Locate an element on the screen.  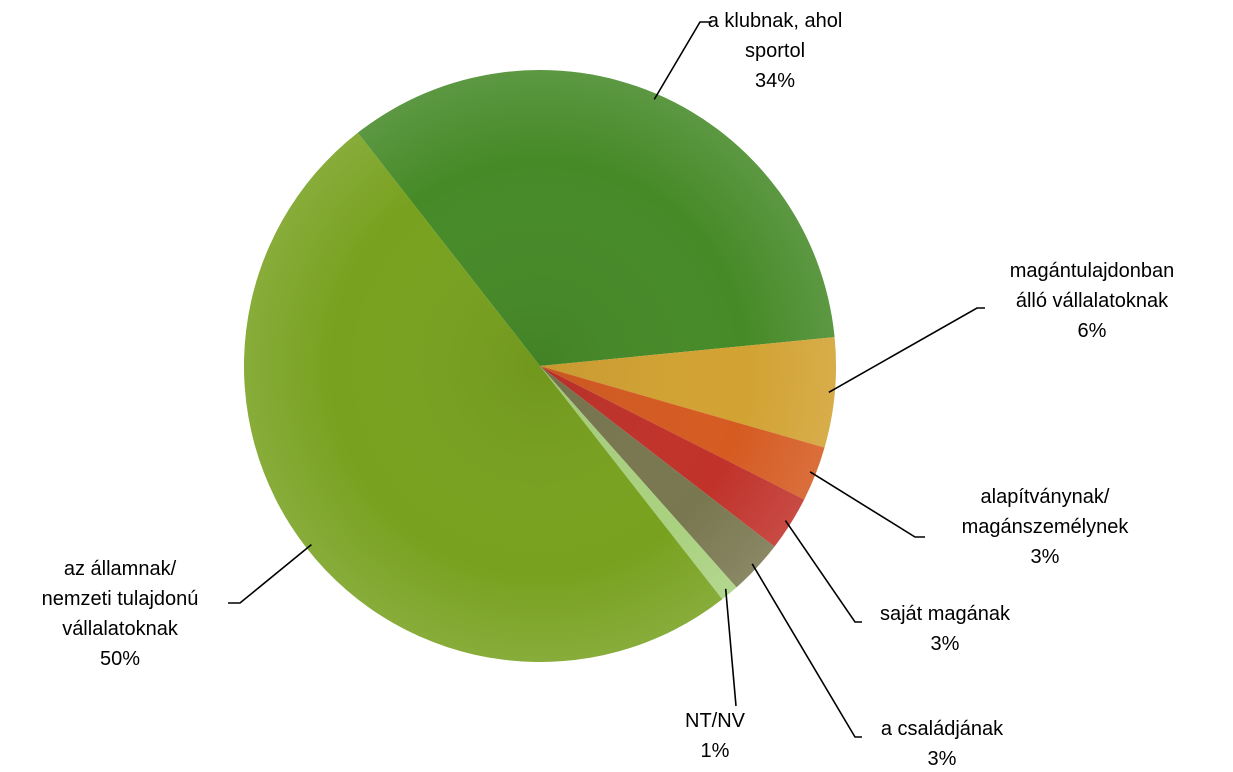
label-line: NT/NV is located at coordinates (715, 721).